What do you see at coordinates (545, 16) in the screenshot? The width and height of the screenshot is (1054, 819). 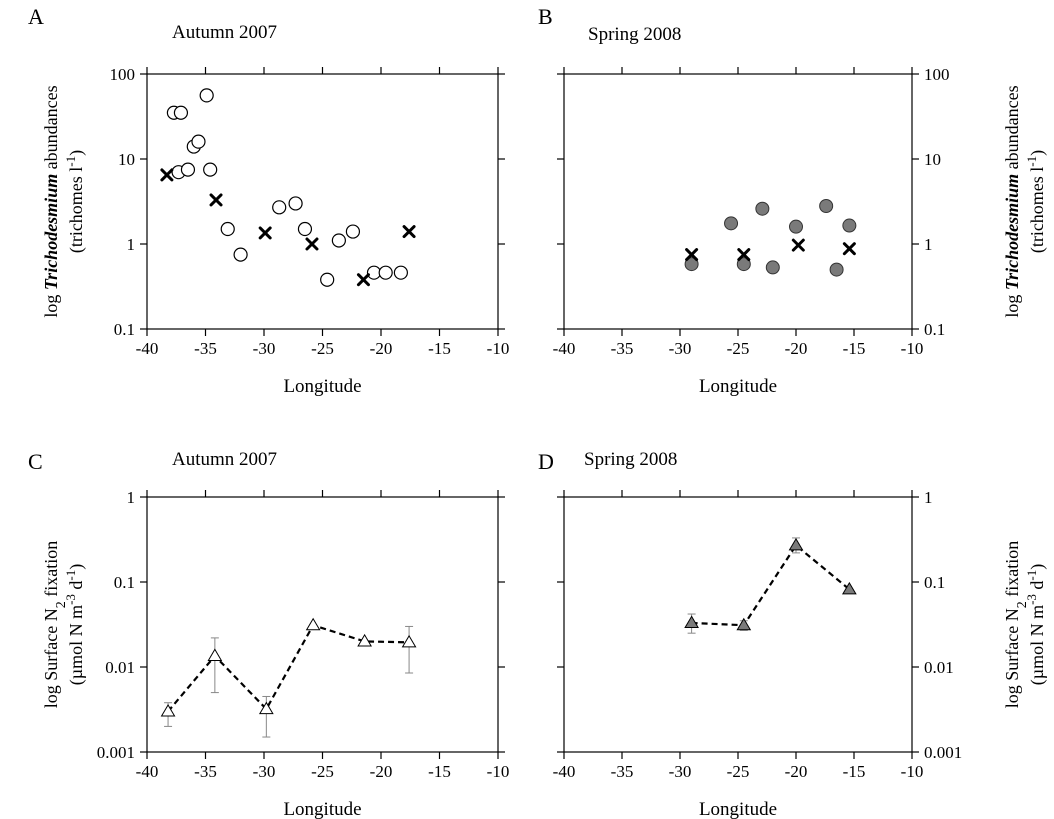 I see `panel-letter: B` at bounding box center [545, 16].